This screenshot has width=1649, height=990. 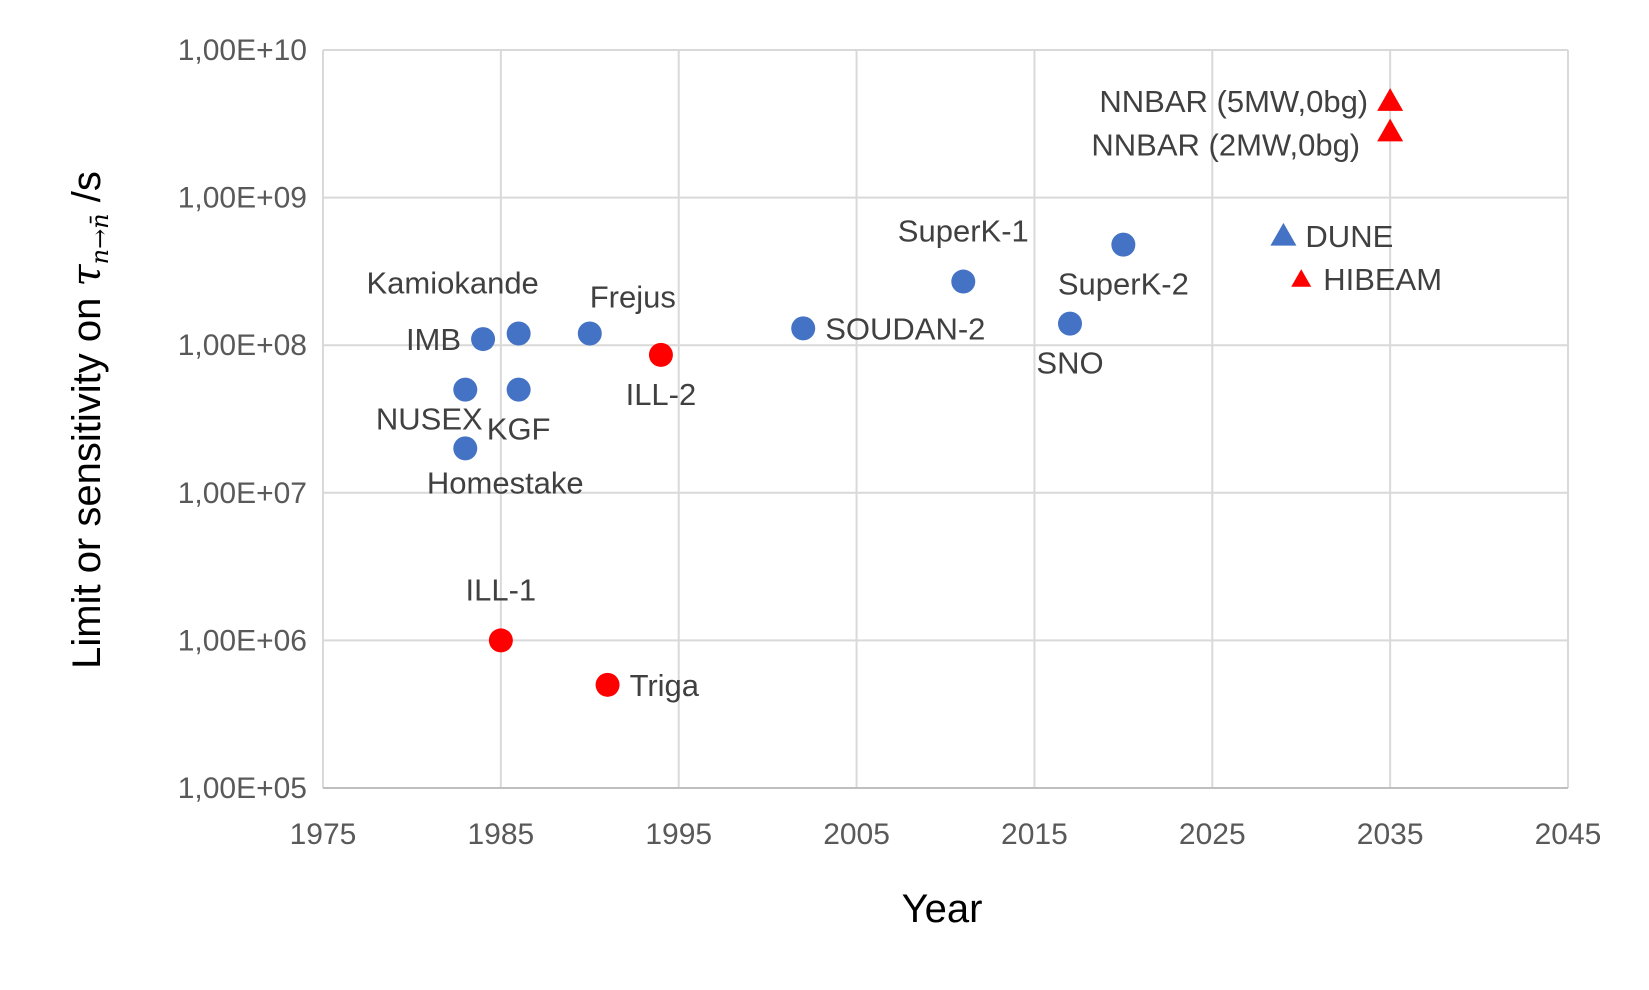 I want to click on x-tick-label: 2005, so click(x=856, y=834).